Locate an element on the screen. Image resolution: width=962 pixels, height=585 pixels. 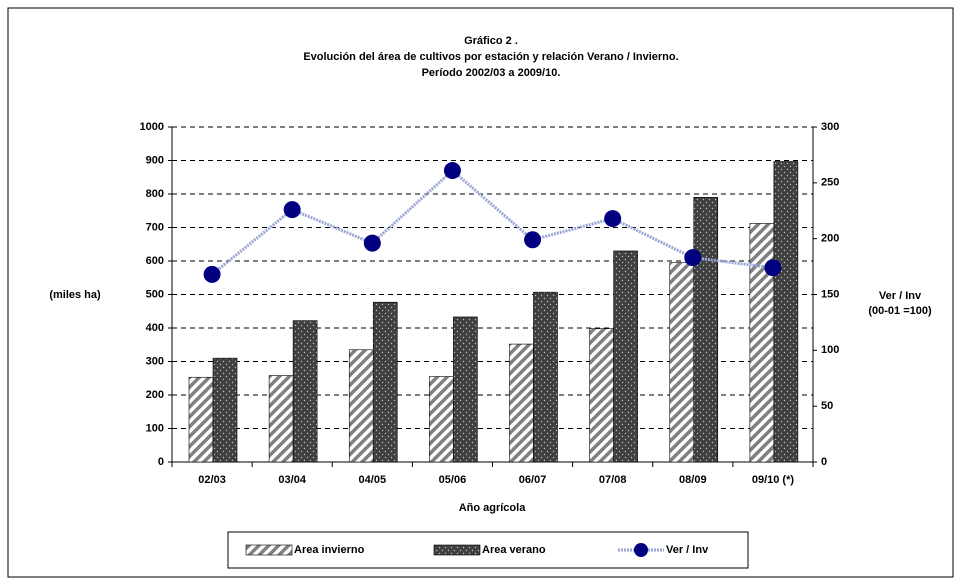
y2-axis-label: (00-01 =100) is located at coordinates (900, 311).